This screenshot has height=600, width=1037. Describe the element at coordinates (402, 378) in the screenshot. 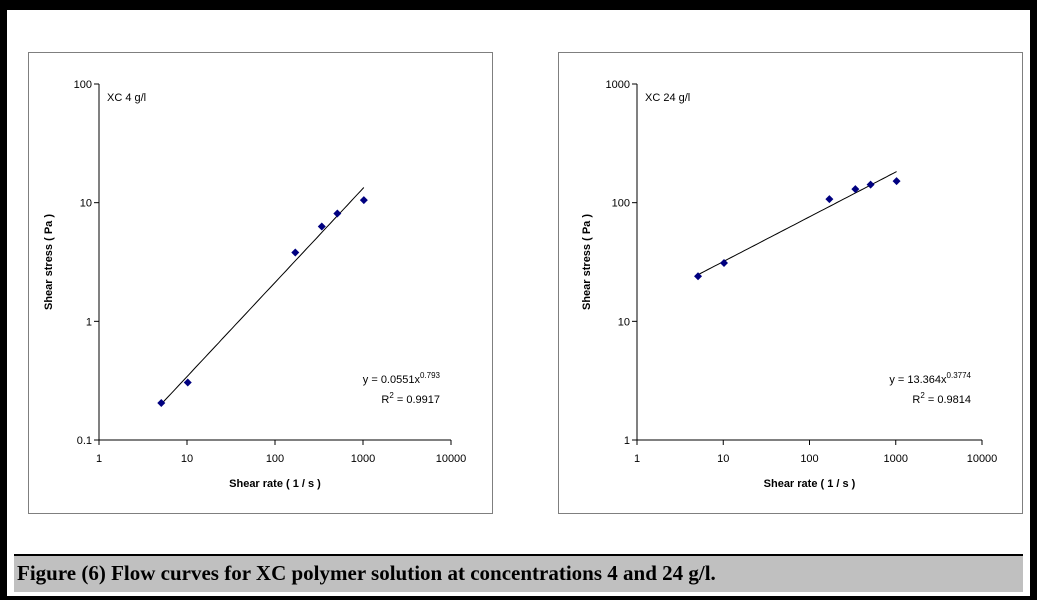

I see `trendline-equation: y = 0.0551x0.793` at that location.